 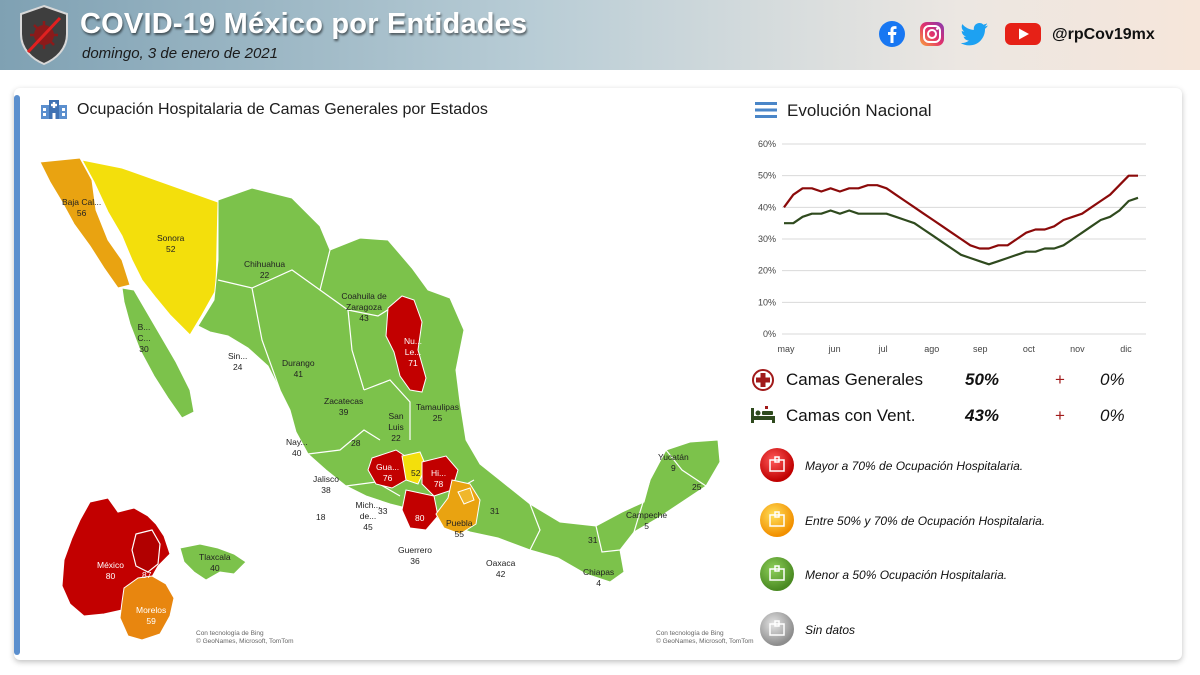 What do you see at coordinates (297, 447) in the screenshot?
I see `state-label: Nay... 40` at bounding box center [297, 447].